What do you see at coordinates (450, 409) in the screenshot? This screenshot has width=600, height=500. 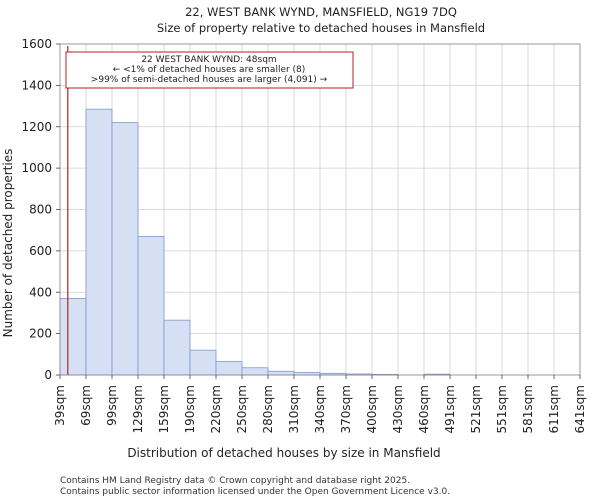 I see `x-tick-label: 491sqm` at bounding box center [450, 409].